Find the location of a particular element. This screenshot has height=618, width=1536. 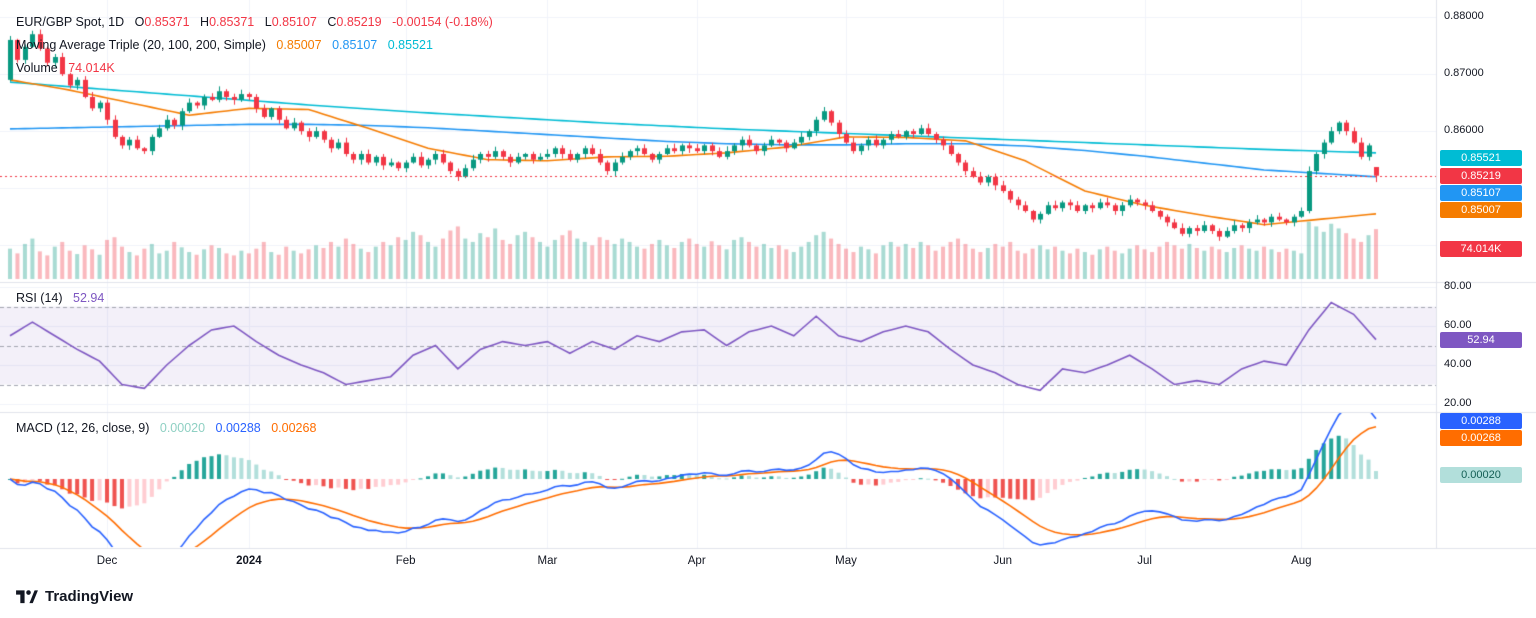

time-axis-label-jul: Jul is located at coordinates (1144, 561).